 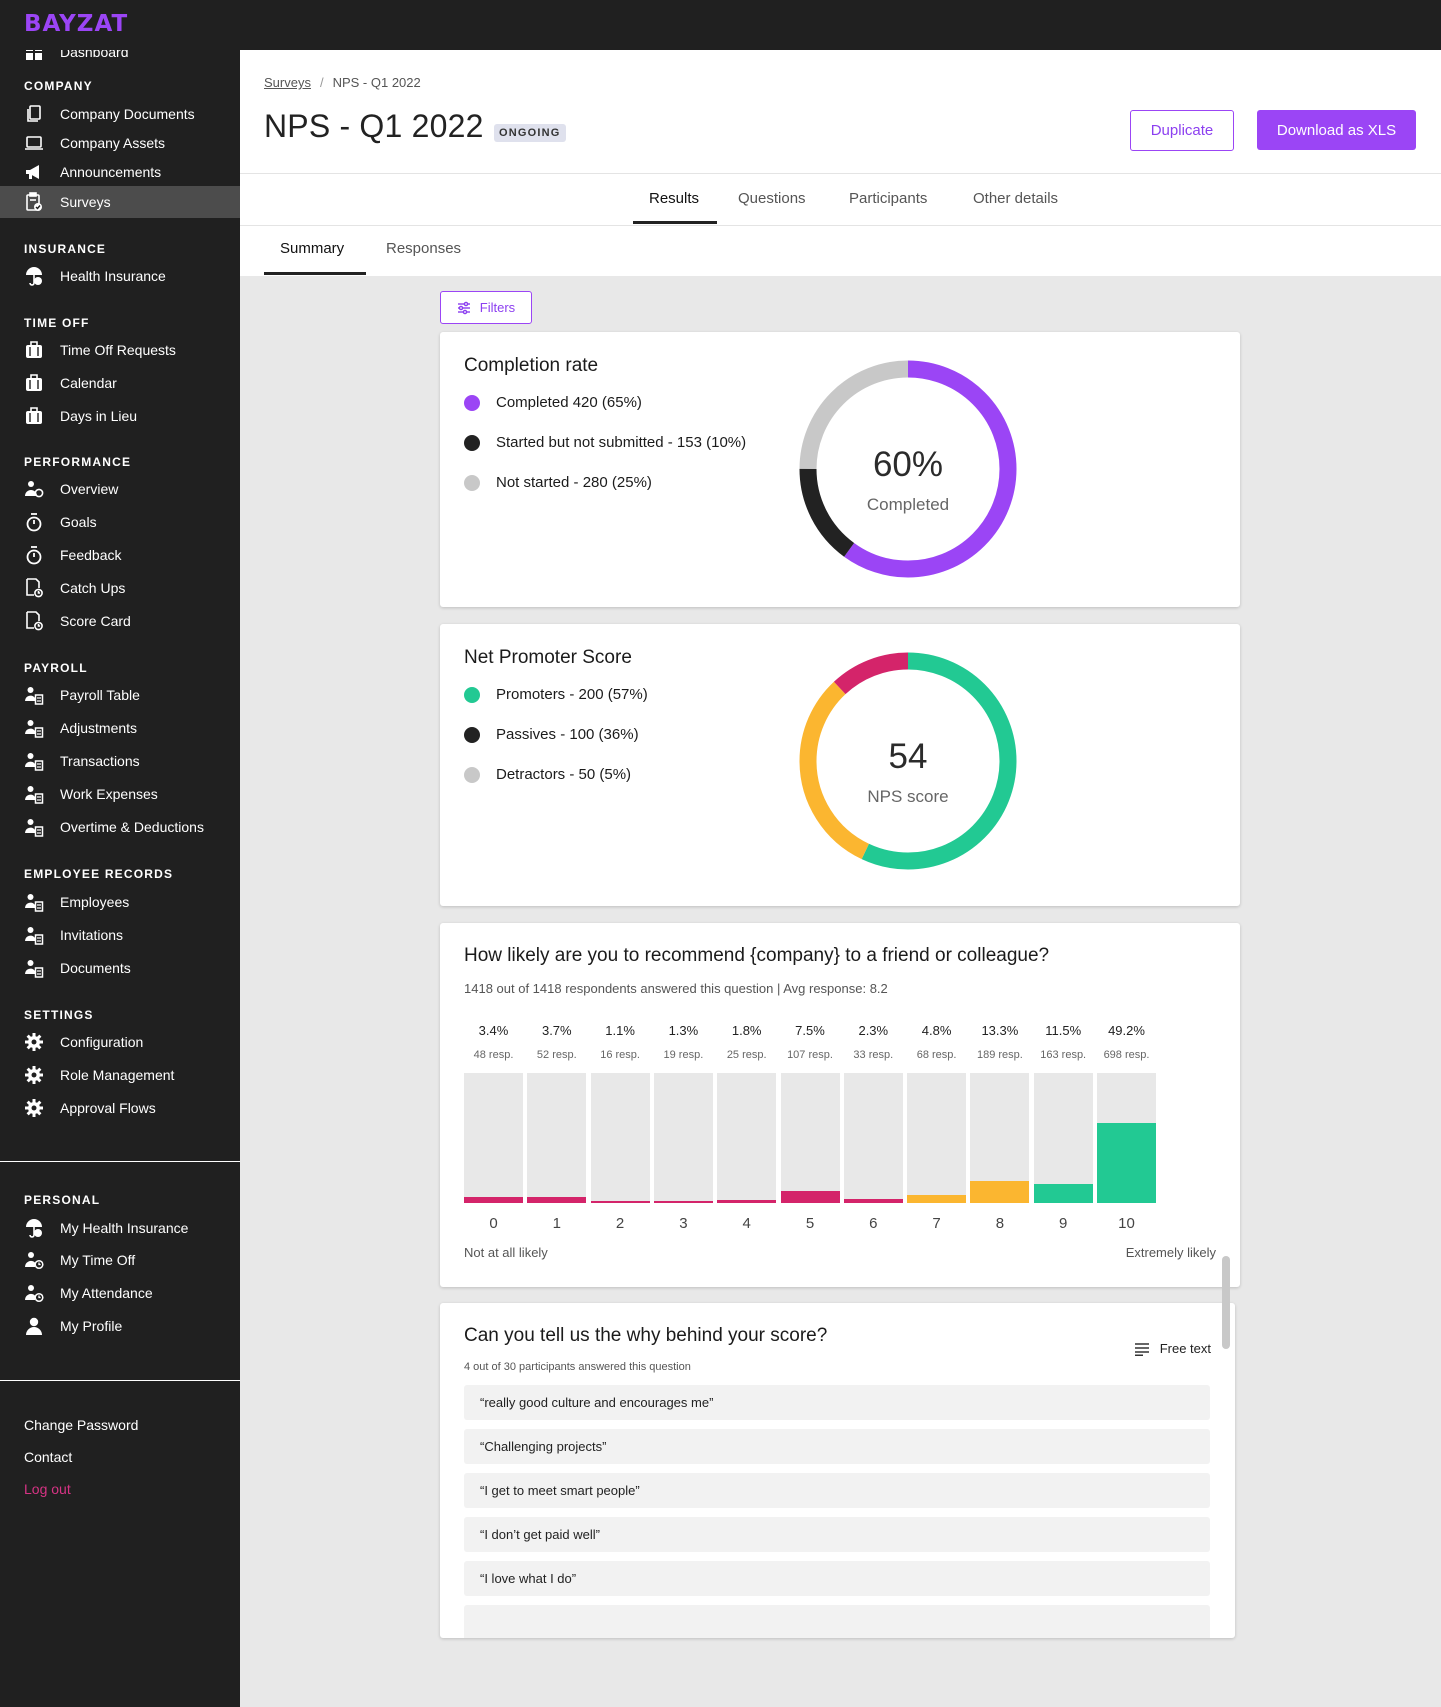 What do you see at coordinates (837, 1490) in the screenshot?
I see `answer-item: “I get to meet smart people”` at bounding box center [837, 1490].